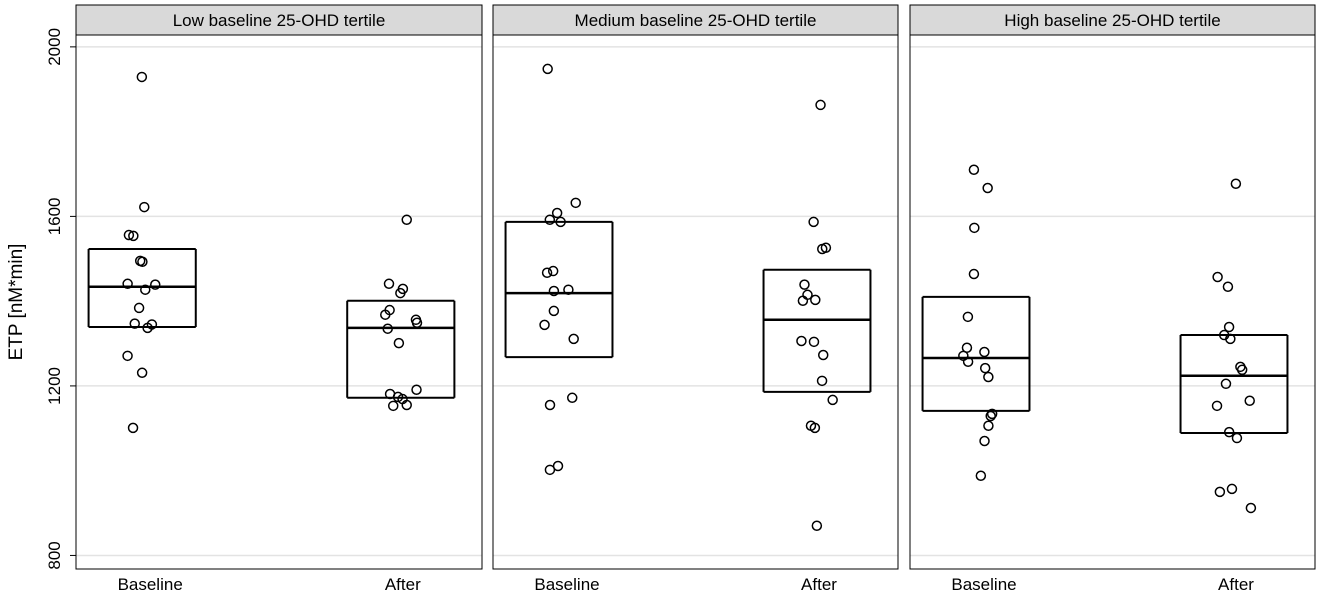  I want to click on panel-title: Medium baseline 25-OHD tertile, so click(696, 20).